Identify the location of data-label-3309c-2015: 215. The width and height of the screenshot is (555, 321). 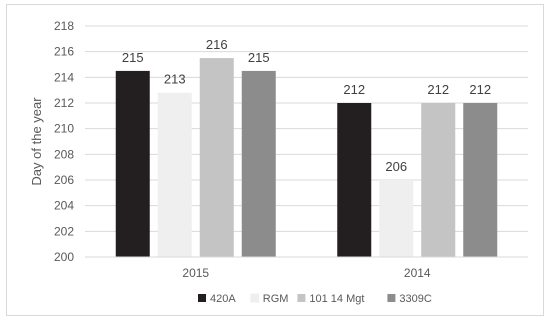
(259, 57).